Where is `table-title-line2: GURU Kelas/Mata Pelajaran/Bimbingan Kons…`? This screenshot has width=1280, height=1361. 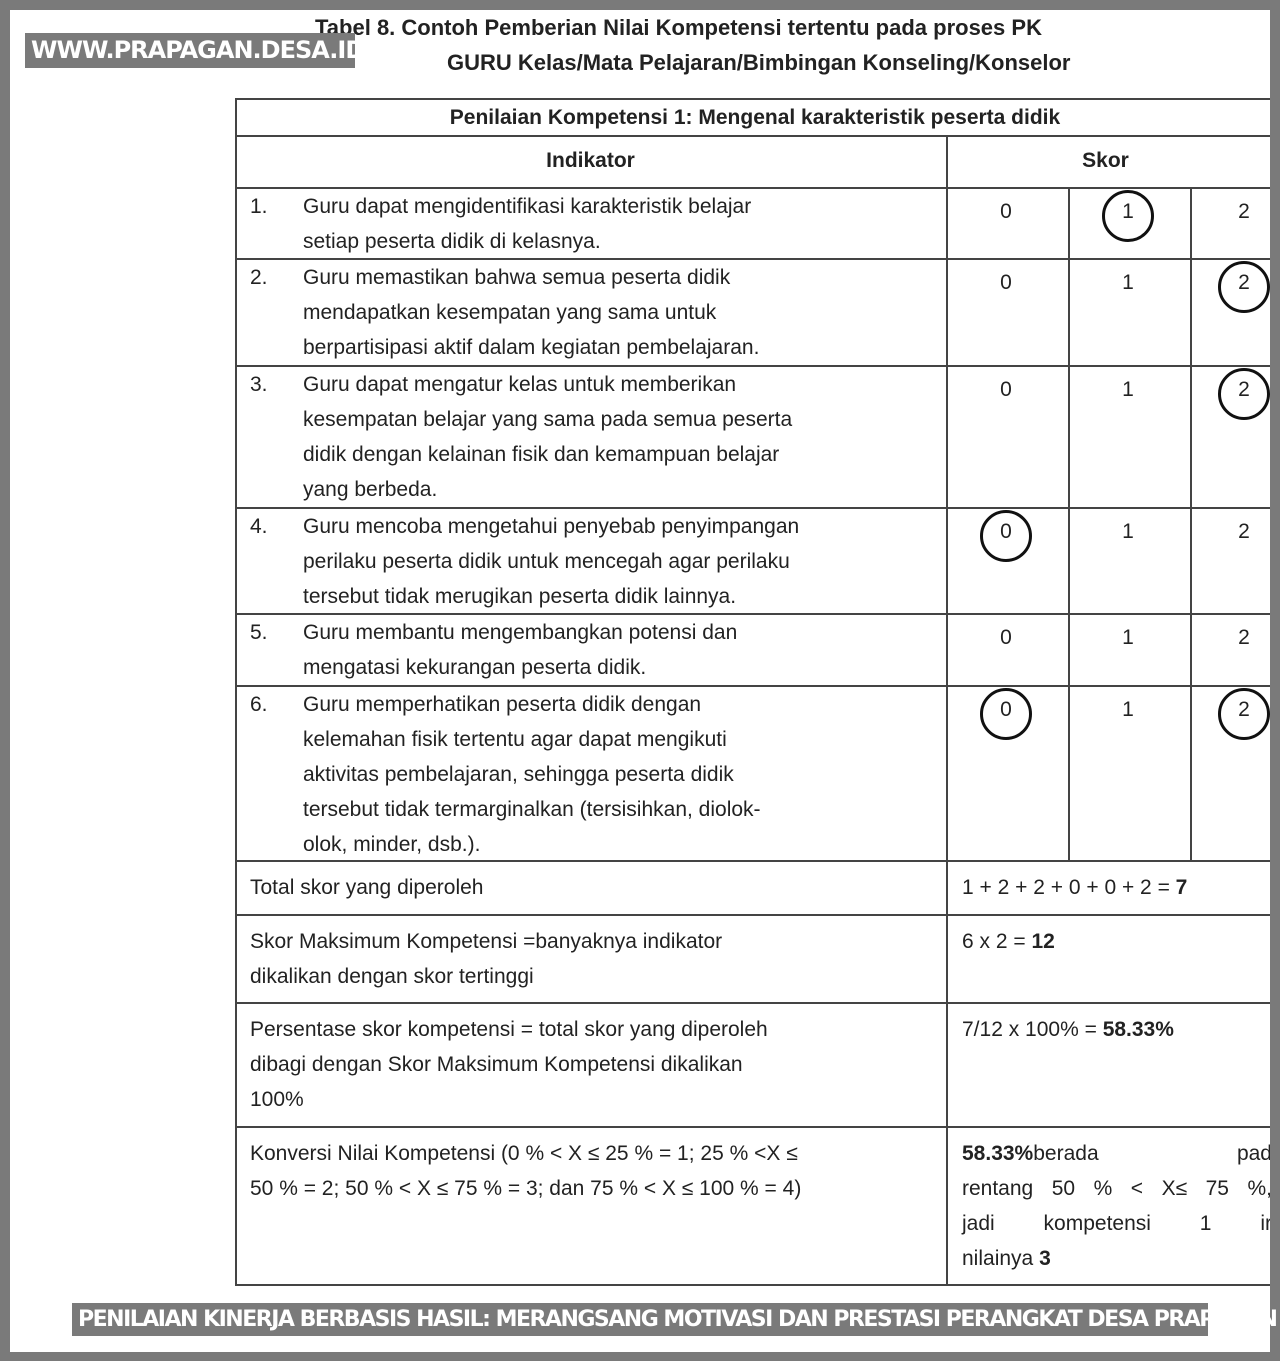
table-title-line2: GURU Kelas/Mata Pelajaran/Bimbingan Kons… is located at coordinates (759, 62).